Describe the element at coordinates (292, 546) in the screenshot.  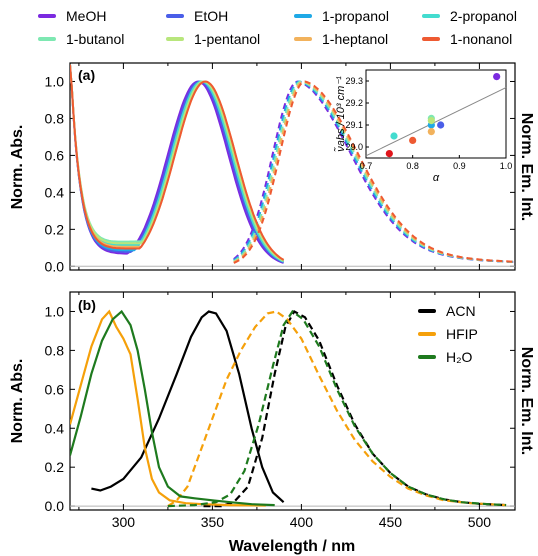
I see `x-axis-label: Wavelength / nm` at that location.